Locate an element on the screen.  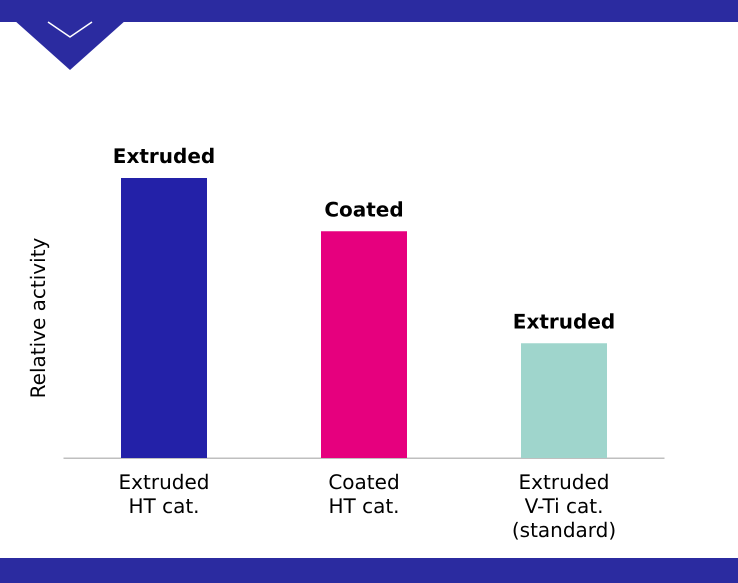
y-axis-title: Relative activity is located at coordinates (38, 317).